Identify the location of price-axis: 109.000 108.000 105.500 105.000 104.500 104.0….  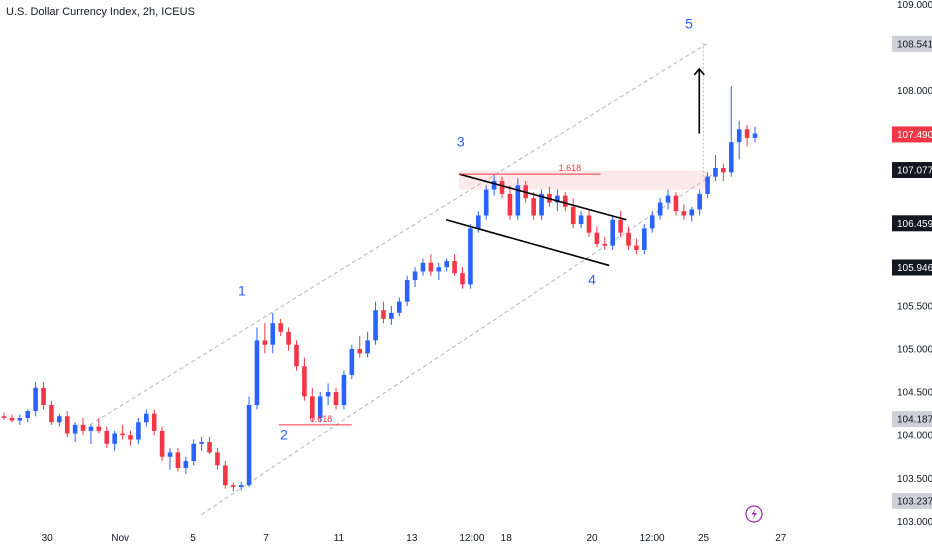
(912, 264).